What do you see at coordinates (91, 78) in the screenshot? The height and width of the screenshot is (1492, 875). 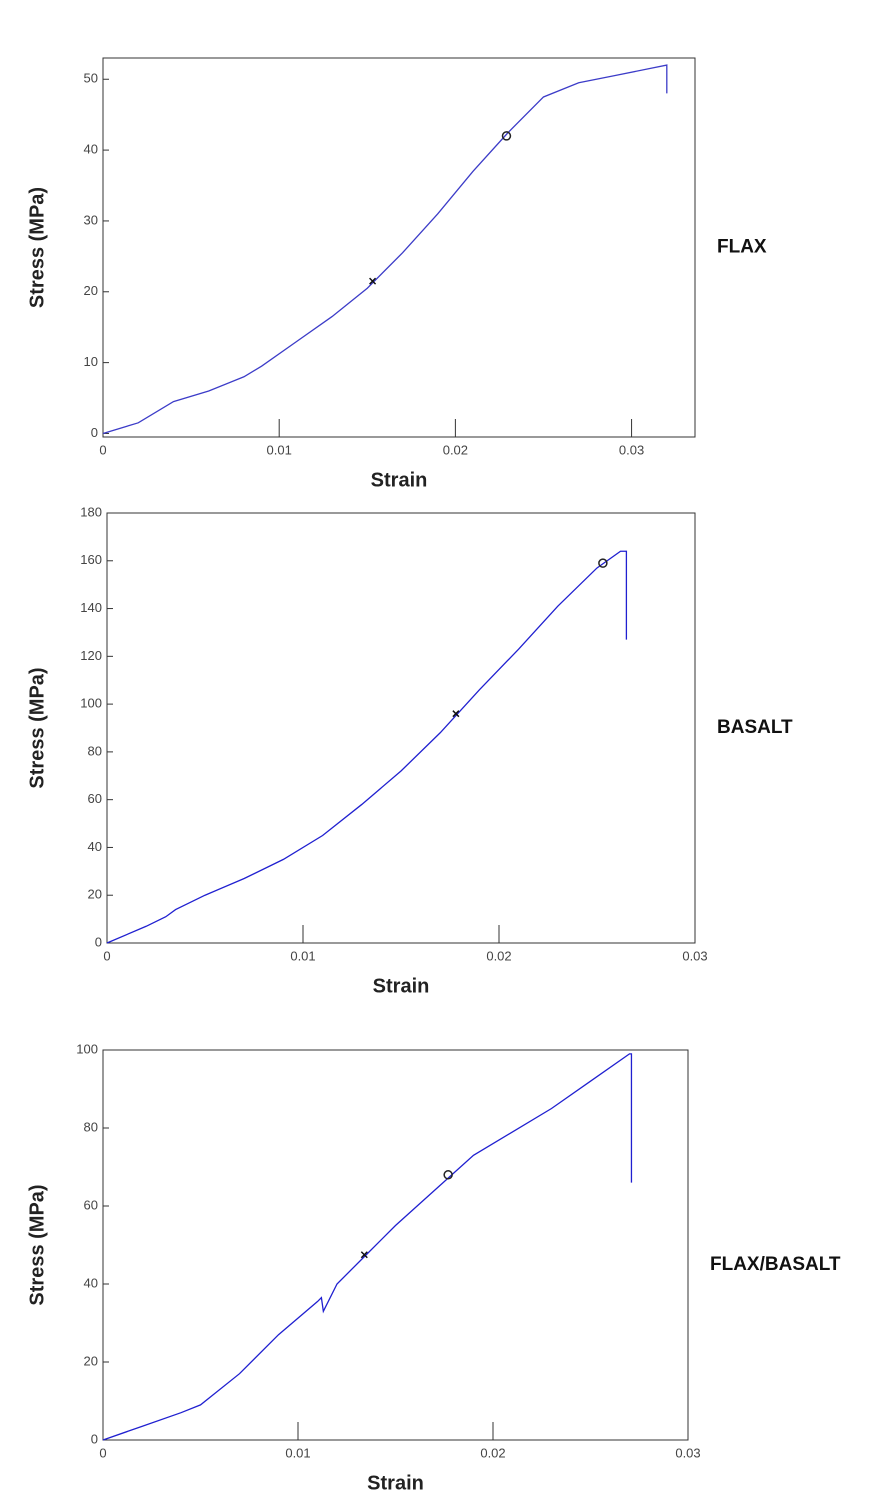 I see `y-tick-label: 50` at bounding box center [91, 78].